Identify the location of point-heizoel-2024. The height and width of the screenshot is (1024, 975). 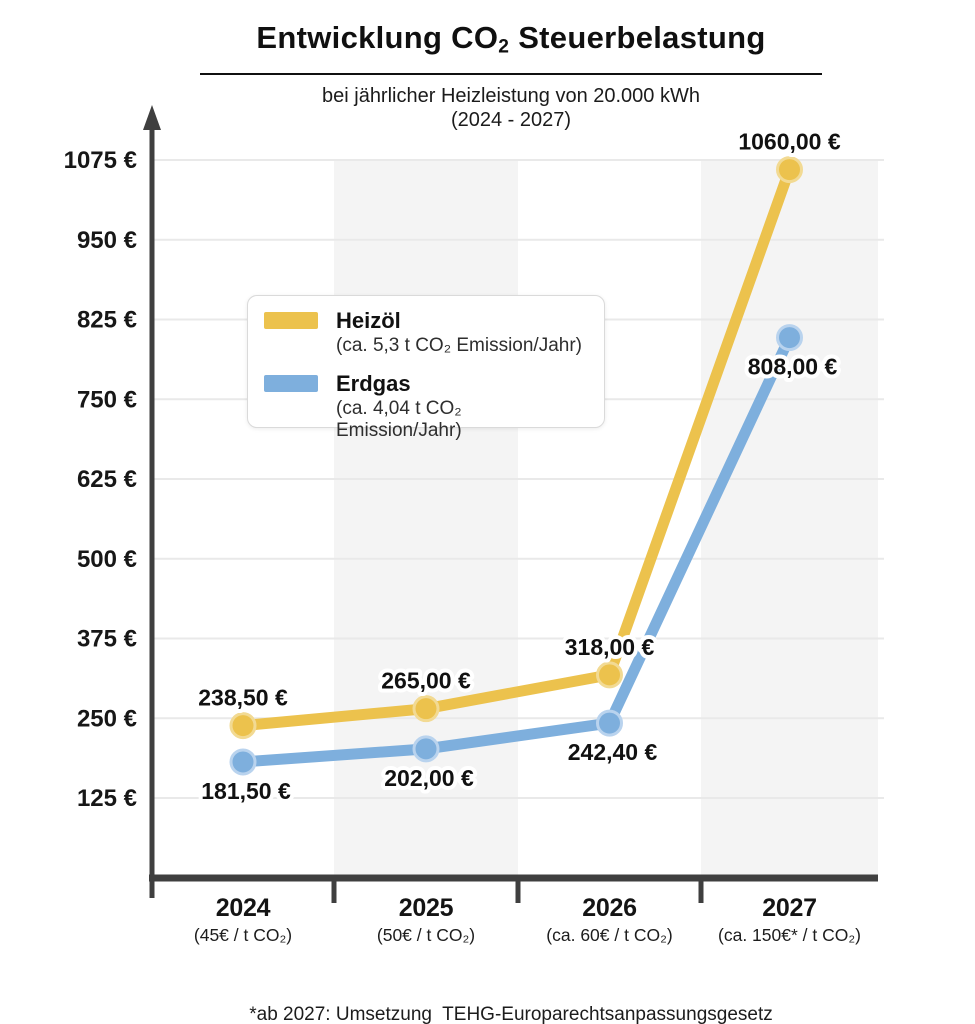
(243, 726).